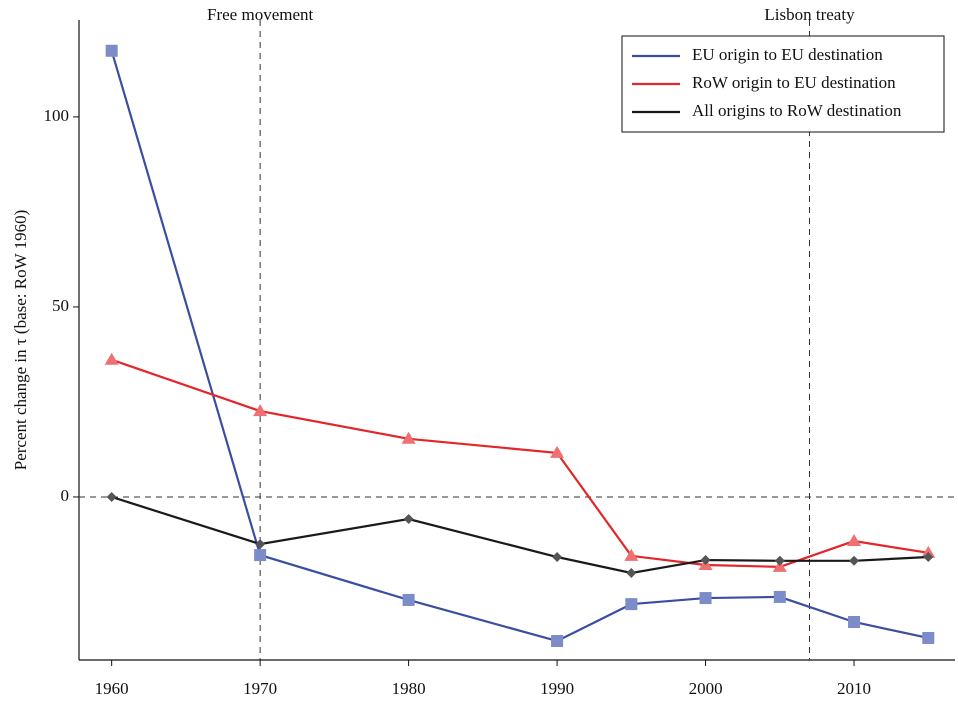 This screenshot has width=958, height=707. Describe the element at coordinates (854, 688) in the screenshot. I see `x-tick-label: 2010` at that location.